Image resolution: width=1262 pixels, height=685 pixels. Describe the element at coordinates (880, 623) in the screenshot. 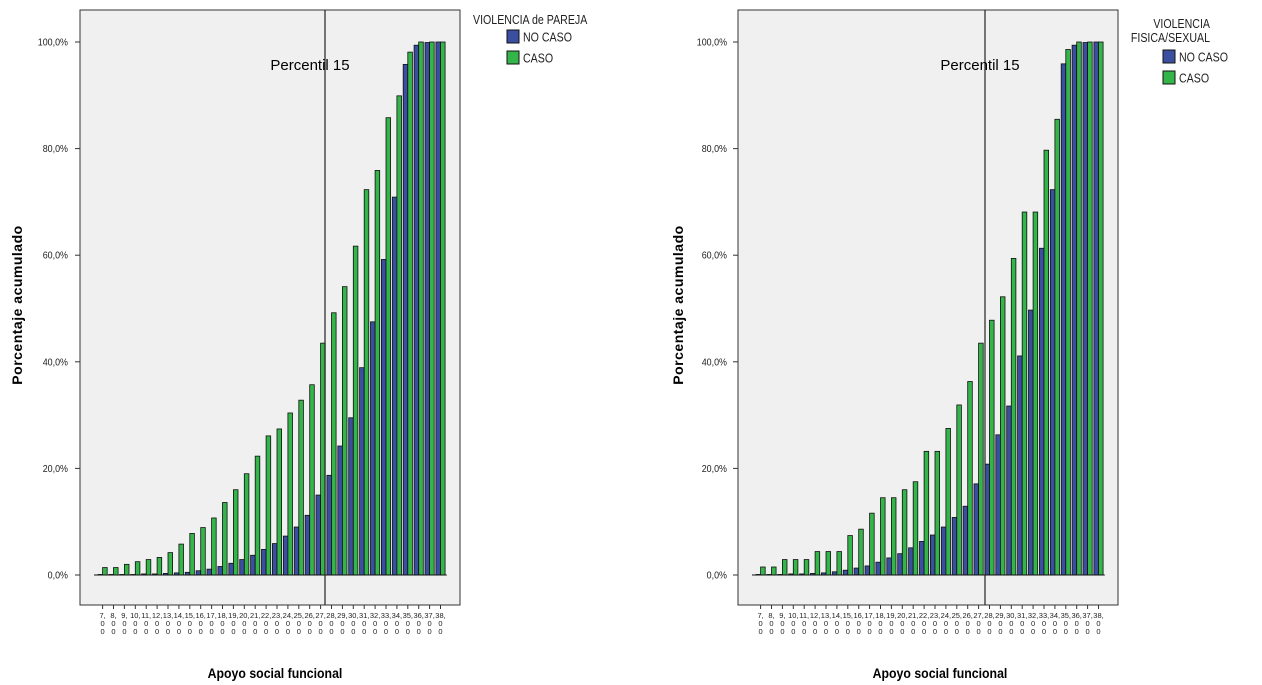

I see `x-tick-label: 18, 0 0` at that location.